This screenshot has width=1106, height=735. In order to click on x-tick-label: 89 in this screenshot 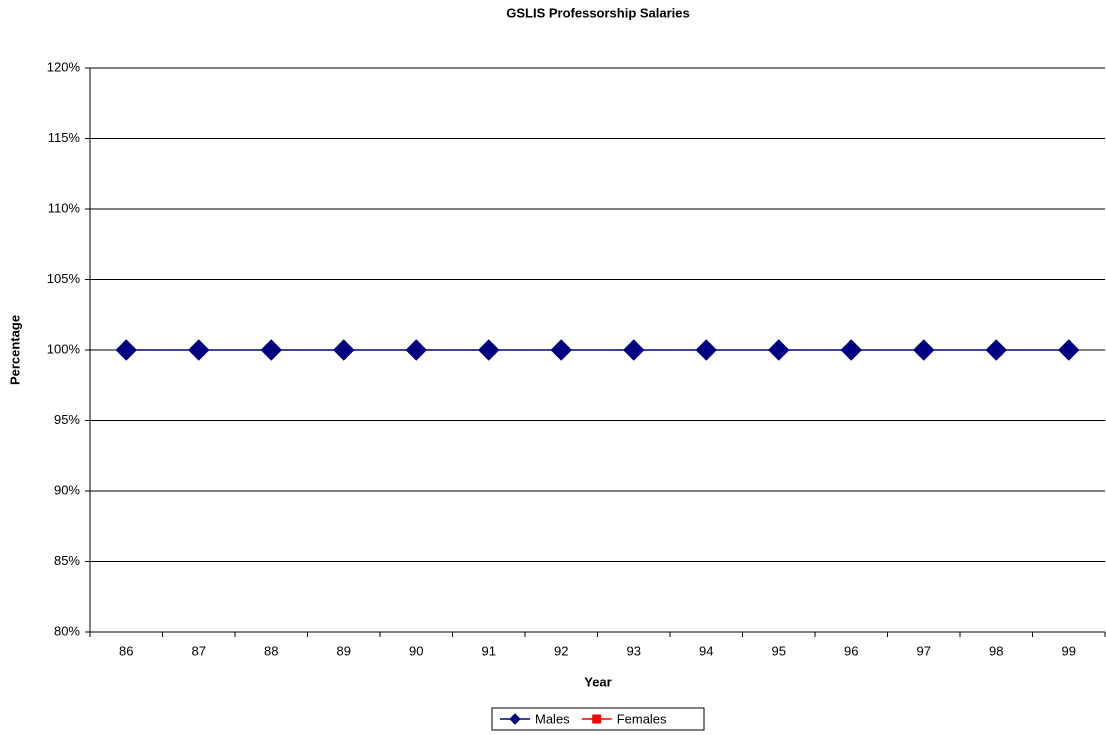, I will do `click(344, 650)`.